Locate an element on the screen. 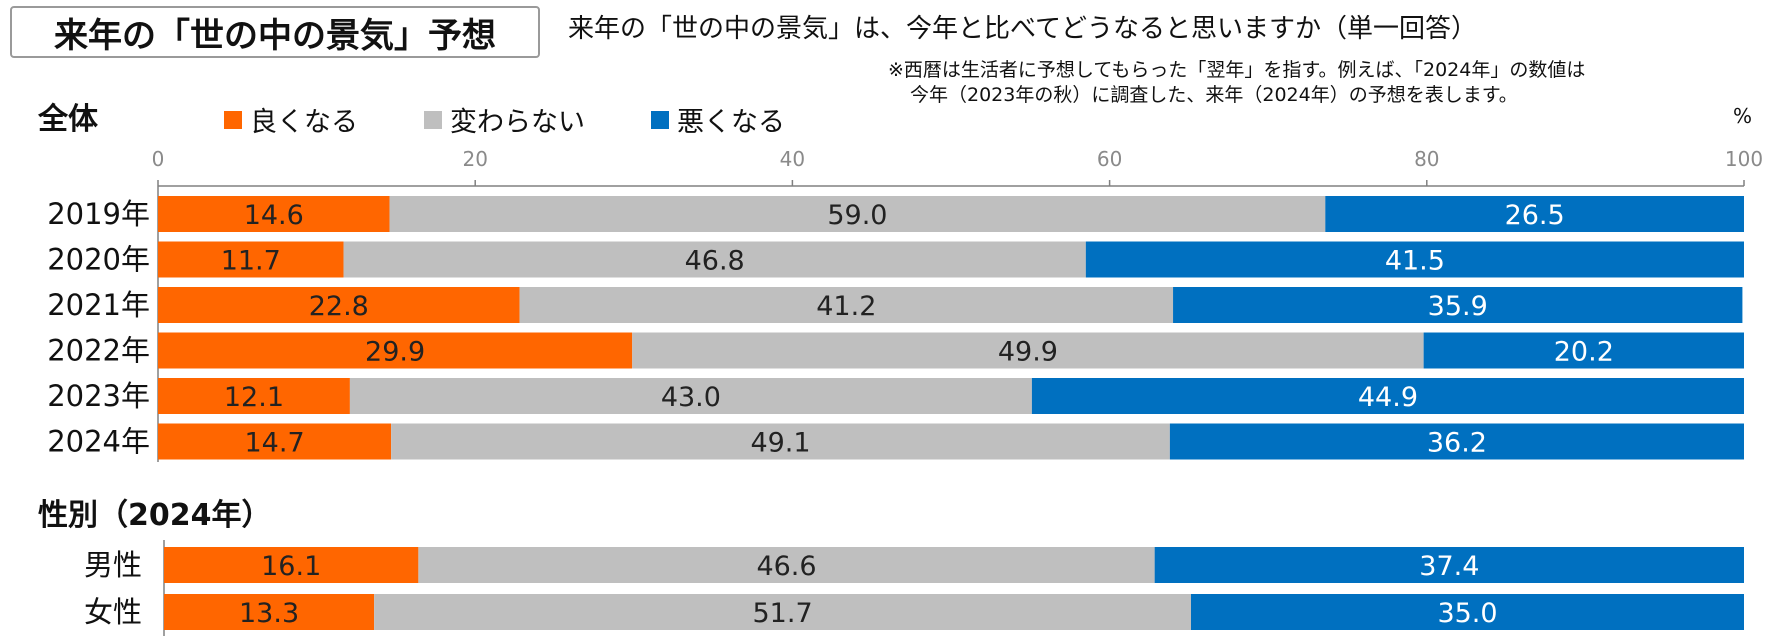 This screenshot has height=641, width=1770. row-label-2024年: 2024年 is located at coordinates (98, 442).